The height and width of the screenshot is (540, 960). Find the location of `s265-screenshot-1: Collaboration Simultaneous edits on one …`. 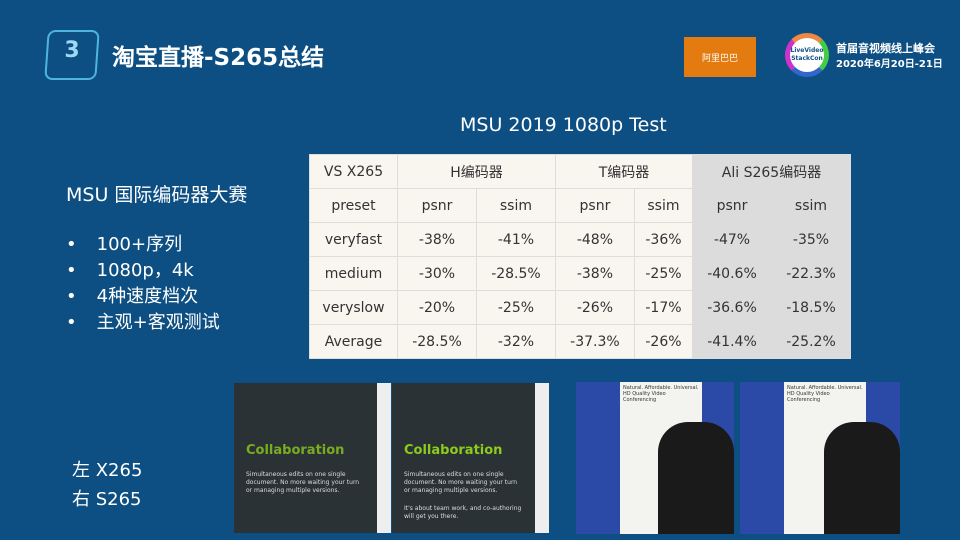

s265-screenshot-1: Collaboration Simultaneous edits on one … is located at coordinates (463, 458).